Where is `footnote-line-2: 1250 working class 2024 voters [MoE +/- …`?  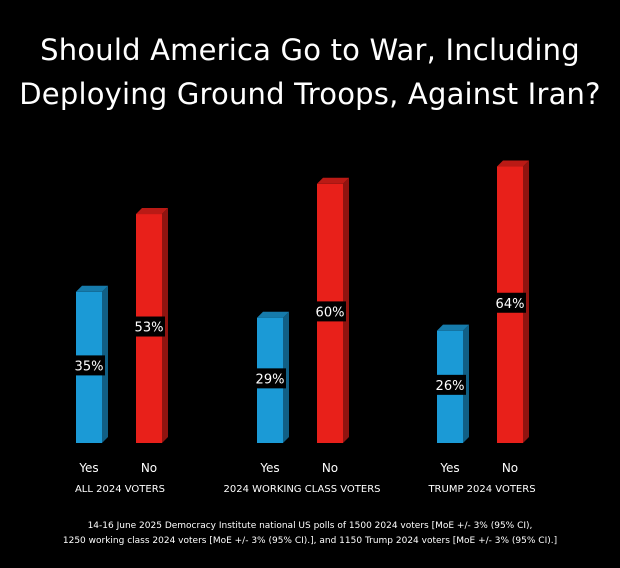 footnote-line-2: 1250 working class 2024 voters [MoE +/- … is located at coordinates (310, 541).